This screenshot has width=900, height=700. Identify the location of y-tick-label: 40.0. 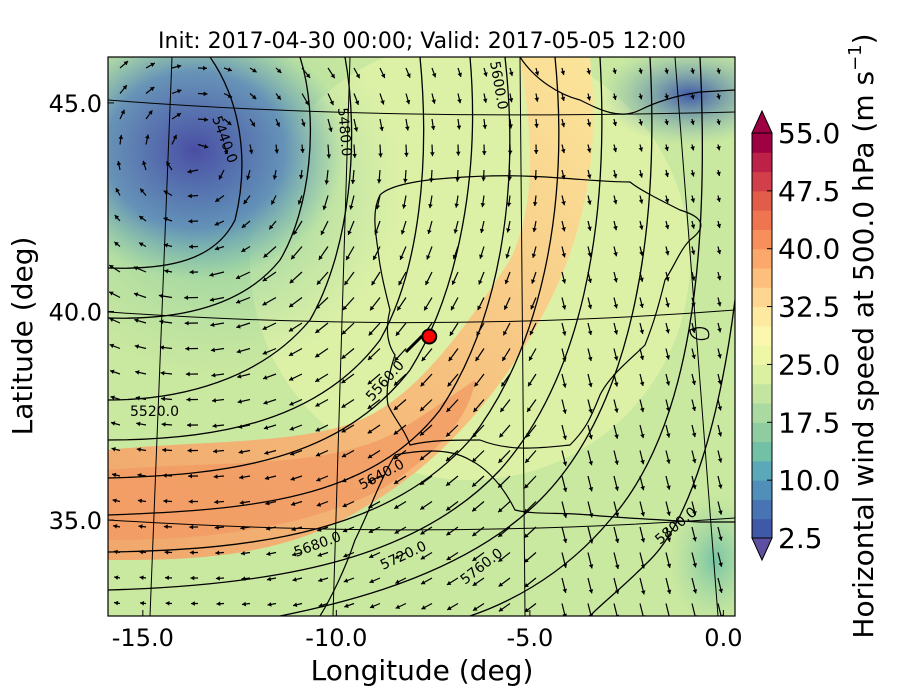
(75, 312).